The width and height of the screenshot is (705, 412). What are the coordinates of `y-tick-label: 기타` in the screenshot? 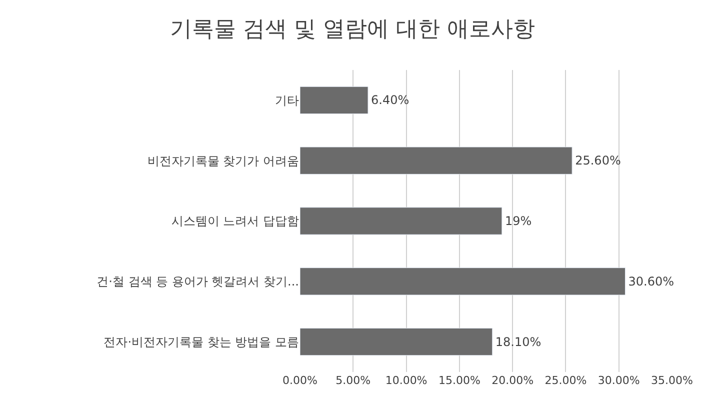 It's located at (287, 100).